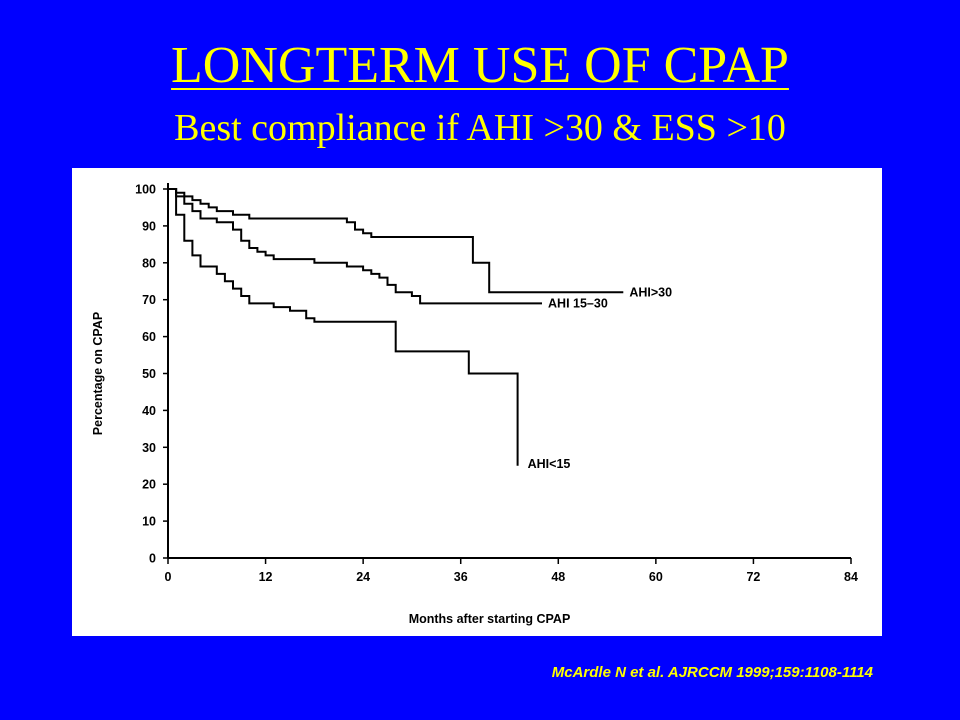 The height and width of the screenshot is (720, 960). What do you see at coordinates (461, 577) in the screenshot?
I see `x-tick-label: 36` at bounding box center [461, 577].